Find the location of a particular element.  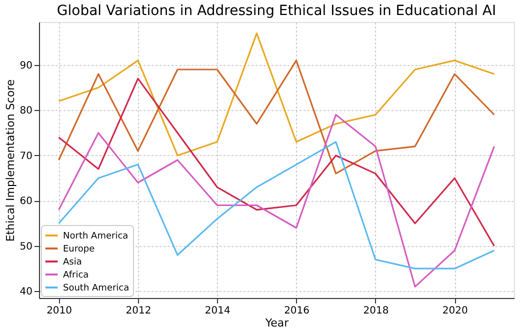

y-tick-label: 70 is located at coordinates (26, 156).